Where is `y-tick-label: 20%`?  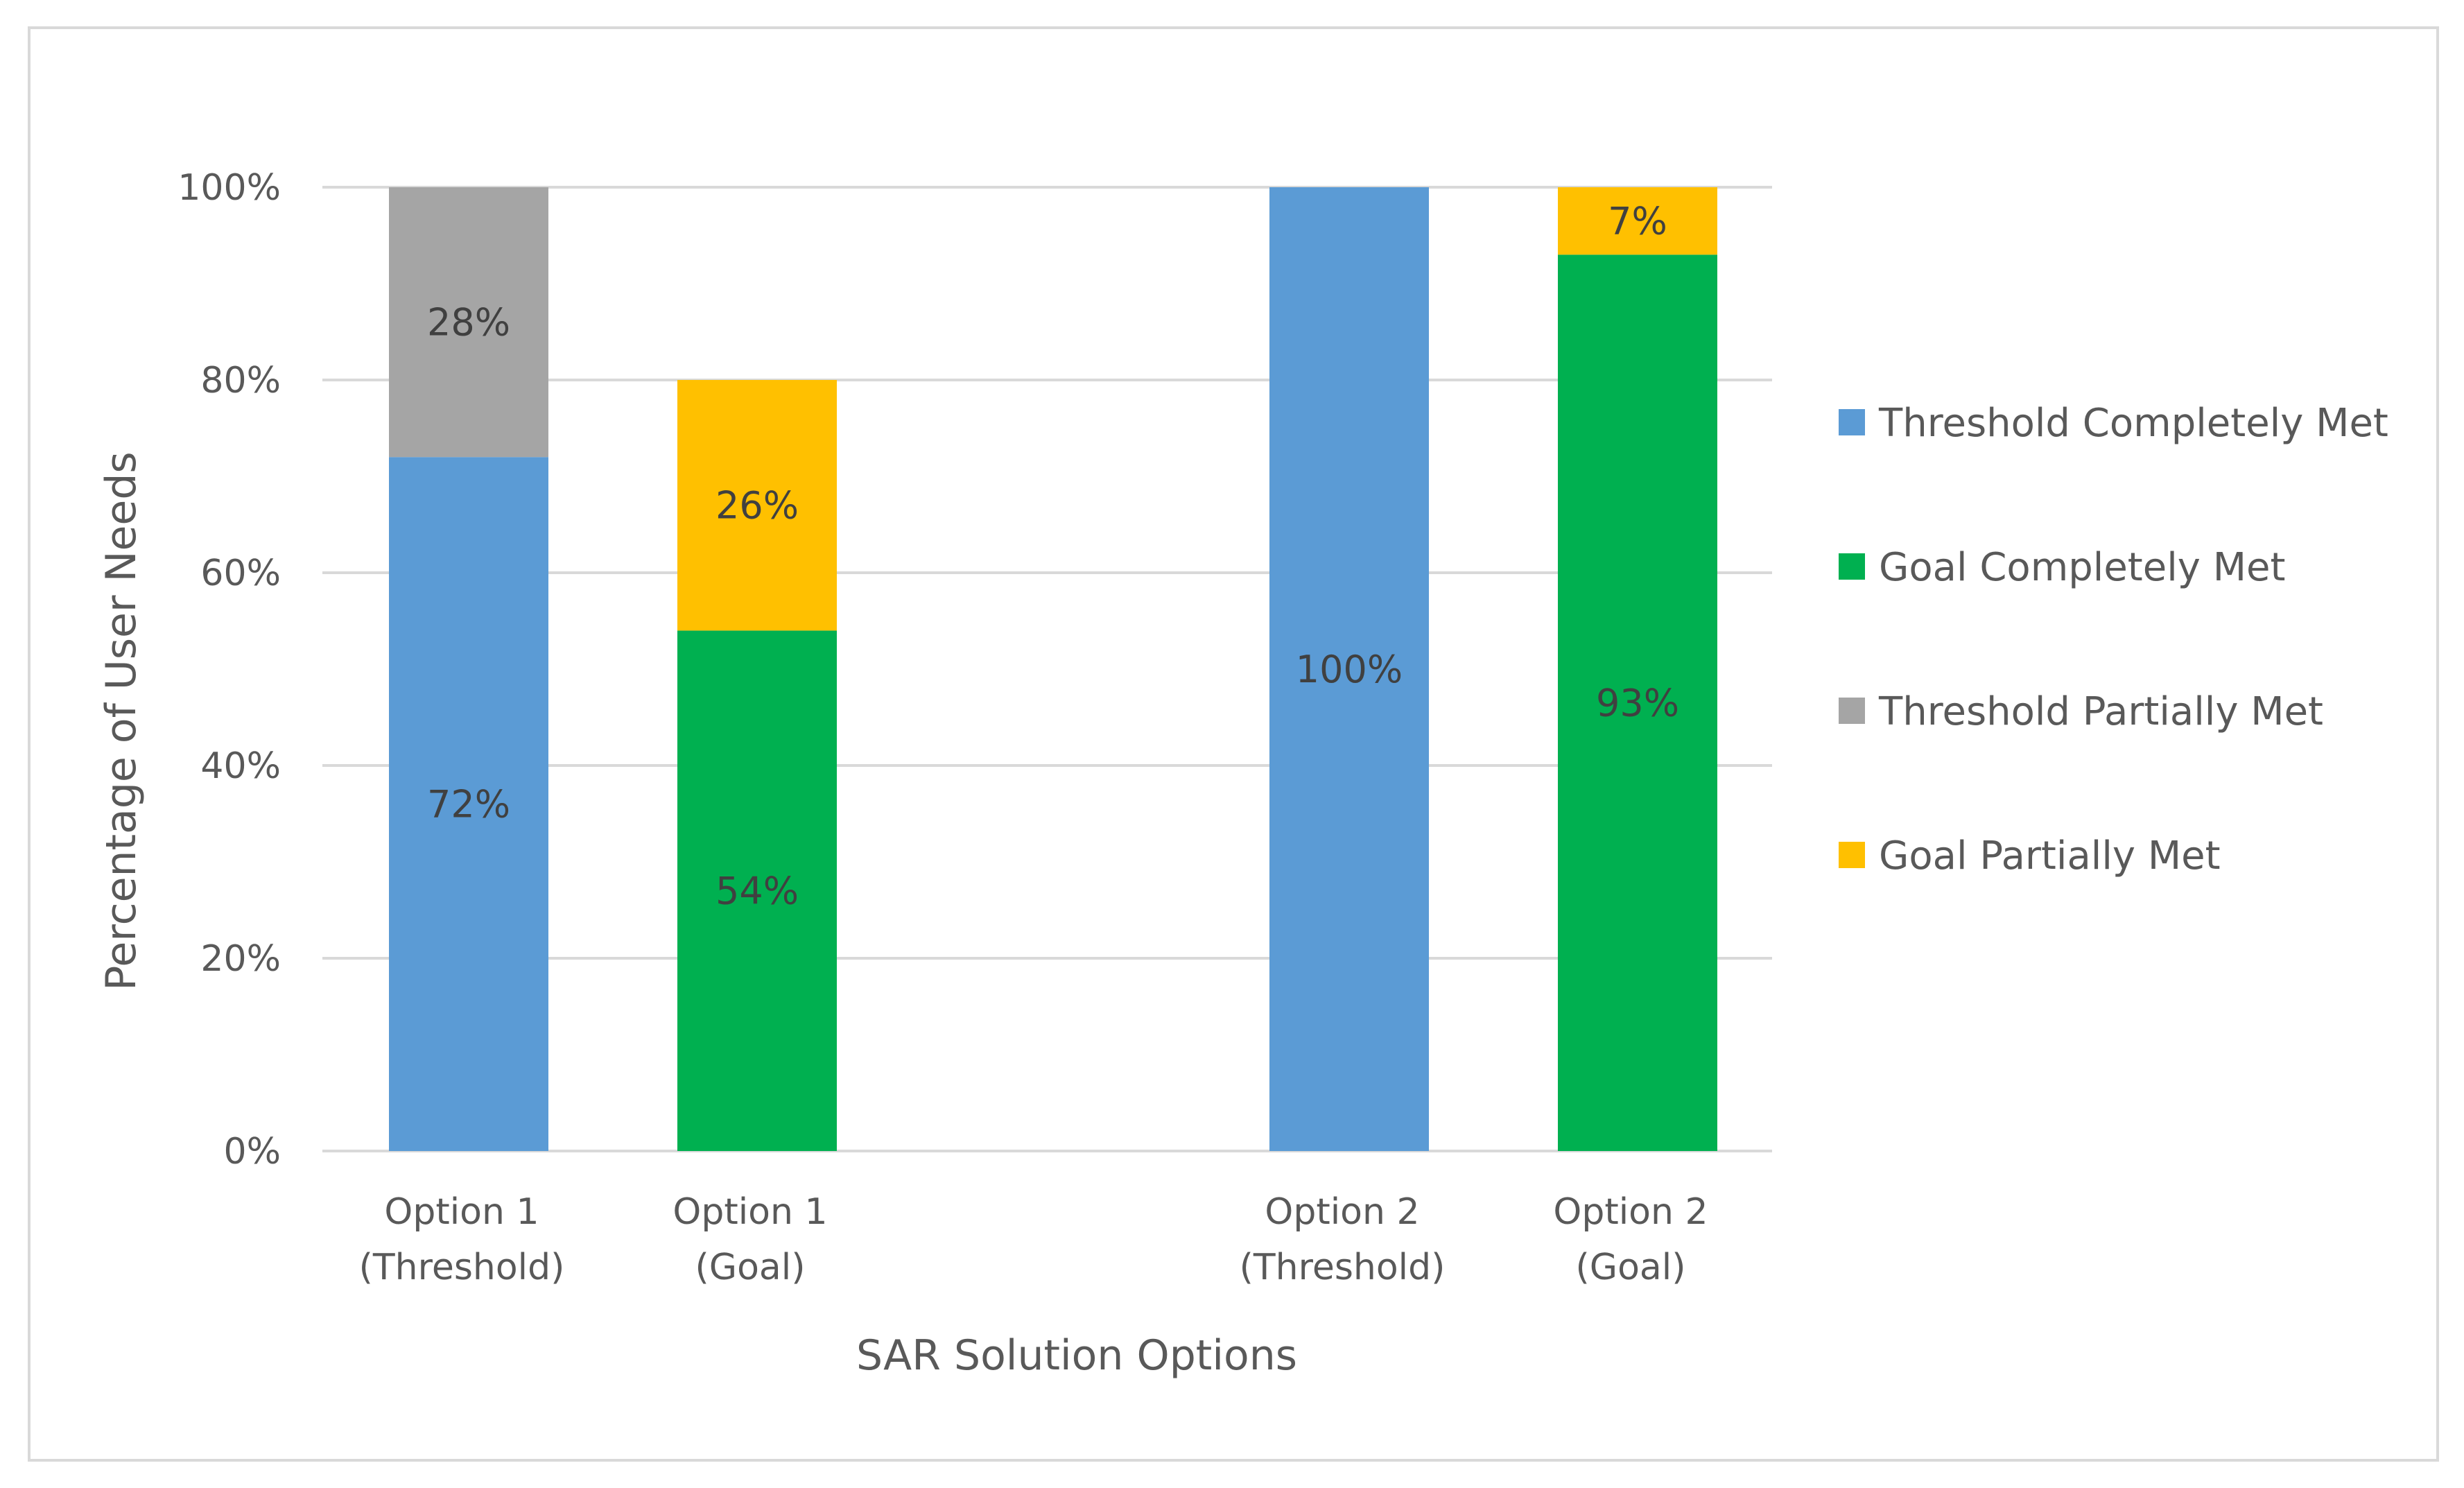 y-tick-label: 20% is located at coordinates (240, 959).